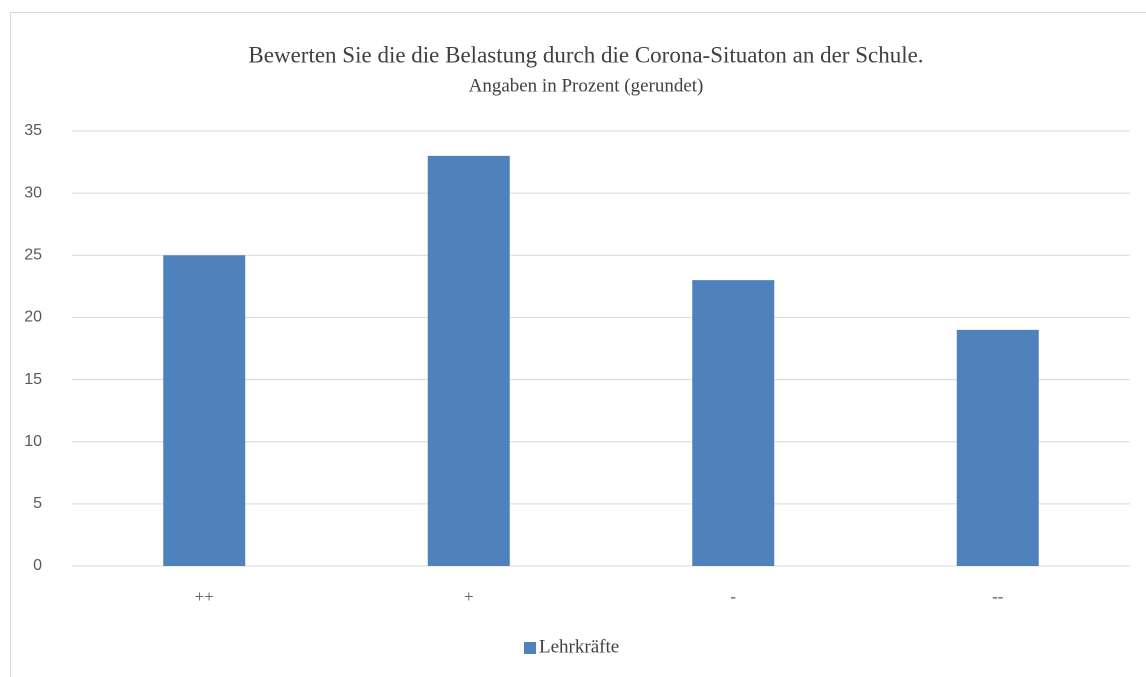 Image resolution: width=1146 pixels, height=677 pixels. Describe the element at coordinates (37, 503) in the screenshot. I see `y-tick-label: 5` at that location.